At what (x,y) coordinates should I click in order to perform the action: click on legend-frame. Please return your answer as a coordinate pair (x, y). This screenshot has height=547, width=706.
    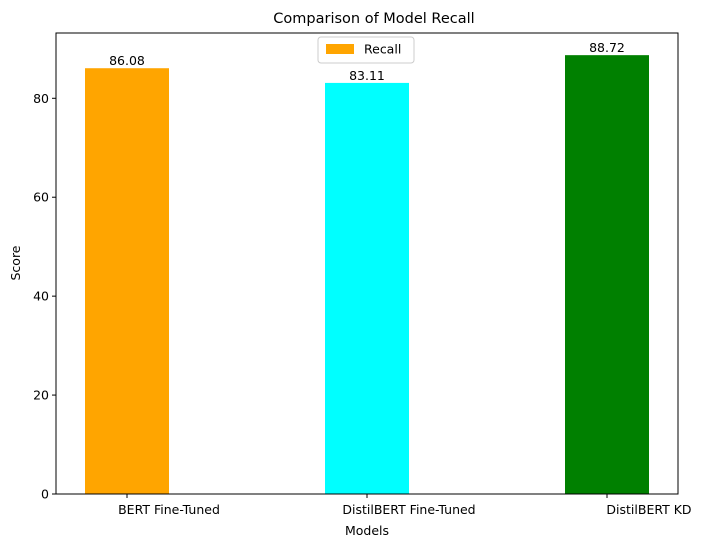
    Looking at the image, I should click on (366, 50).